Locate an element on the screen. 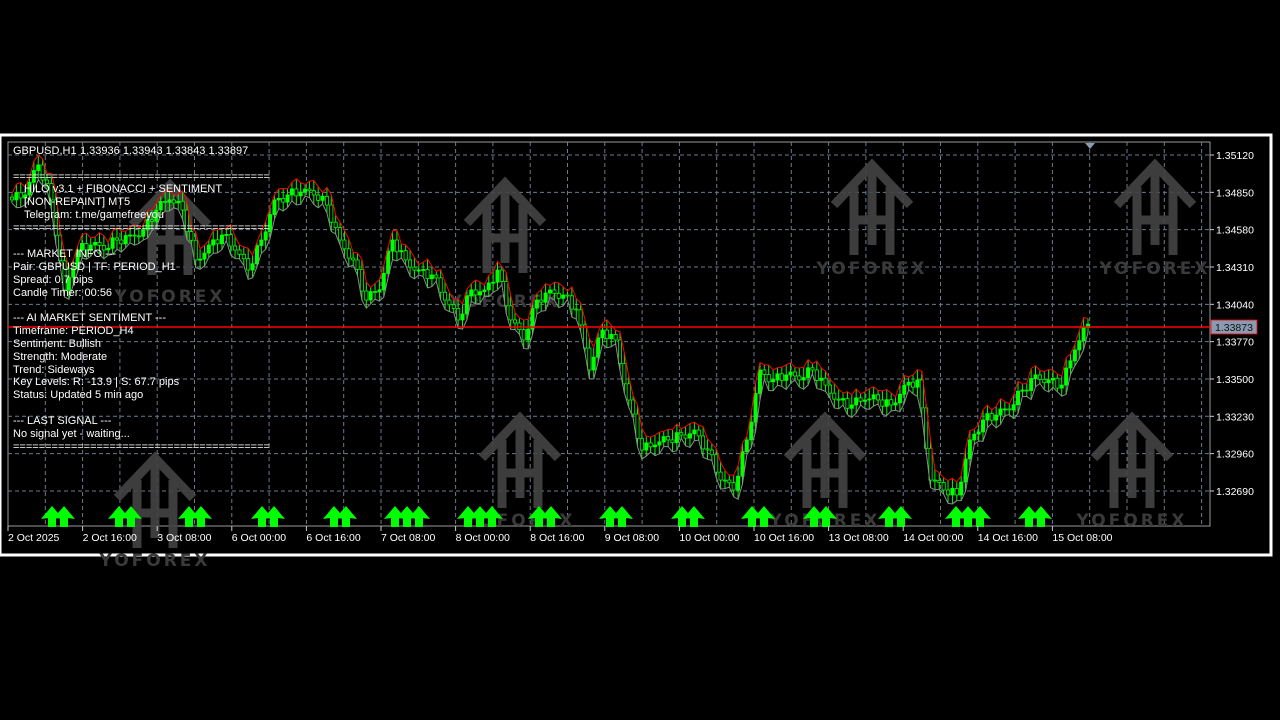  x-tick-label: 6 Oct 16:00 is located at coordinates (333, 538).